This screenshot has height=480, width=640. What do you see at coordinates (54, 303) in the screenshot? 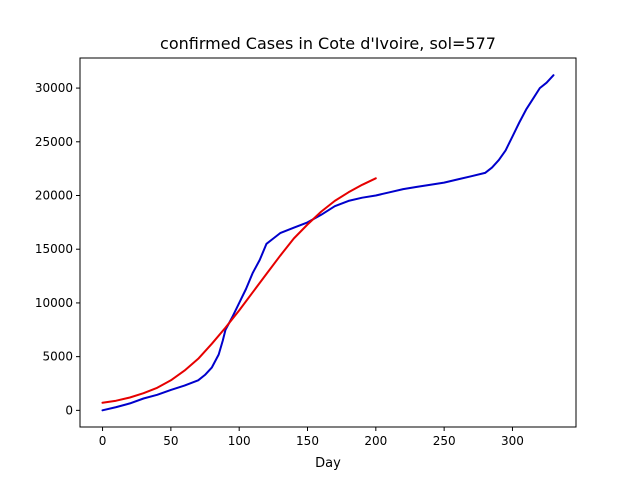
I see `y-tick-label: 10000` at bounding box center [54, 303].